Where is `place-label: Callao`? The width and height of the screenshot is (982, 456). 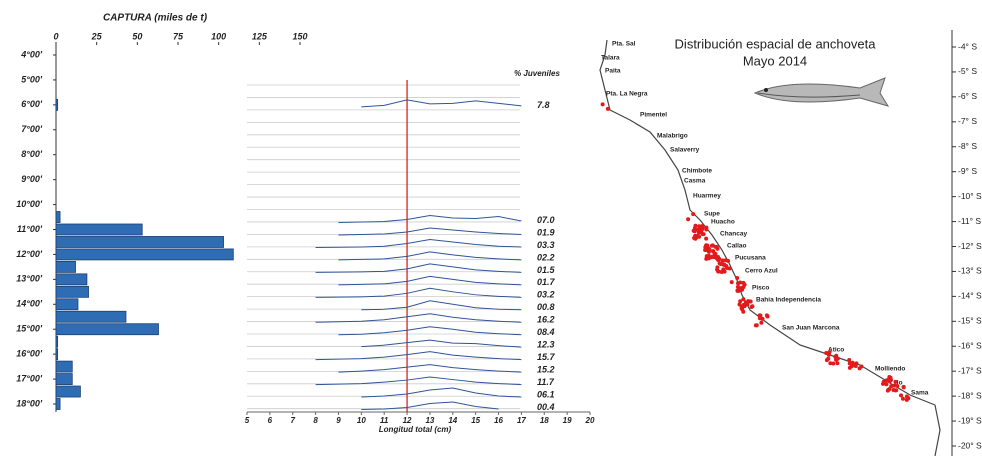
place-label: Callao is located at coordinates (737, 246).